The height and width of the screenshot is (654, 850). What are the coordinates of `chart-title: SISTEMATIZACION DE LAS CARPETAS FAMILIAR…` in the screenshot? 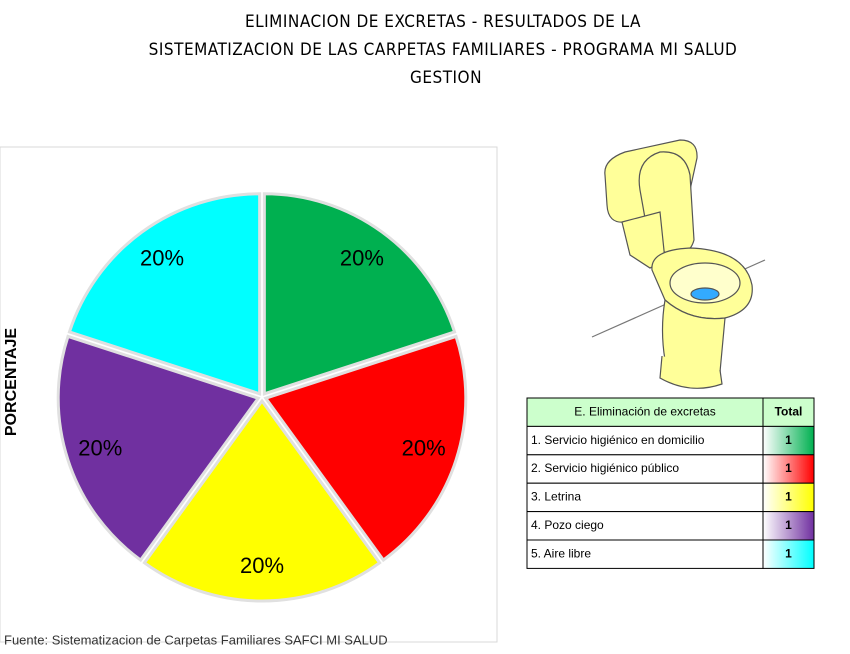 It's located at (443, 50).